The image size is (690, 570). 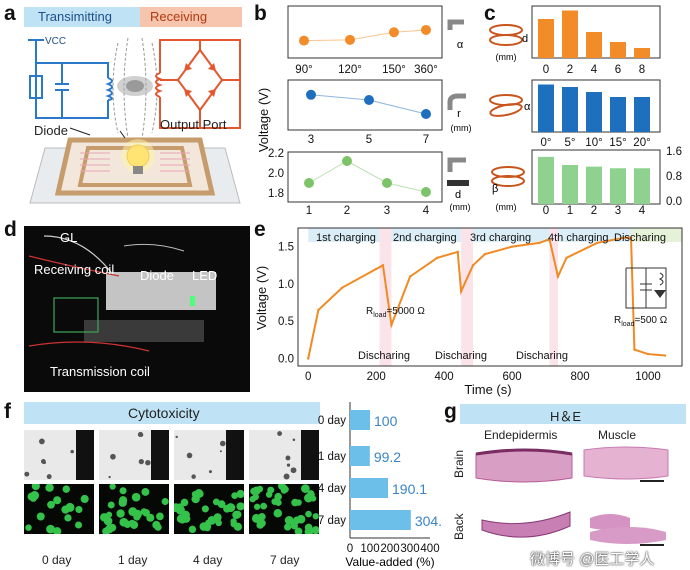 I want to click on e-ylabel: Voltage (V), so click(x=261, y=298).